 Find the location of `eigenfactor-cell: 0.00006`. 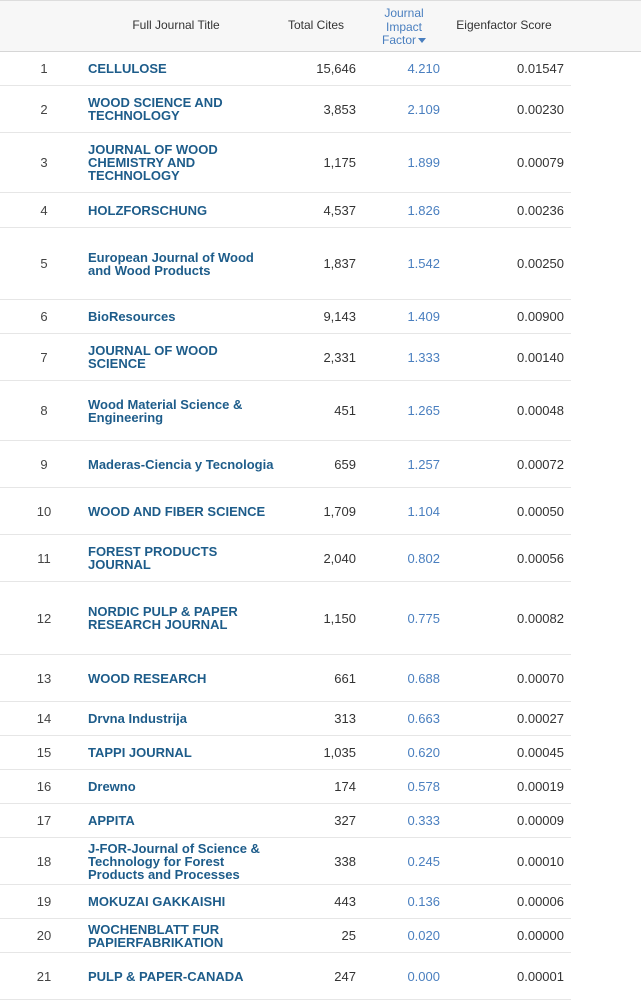

eigenfactor-cell: 0.00006 is located at coordinates (540, 901).